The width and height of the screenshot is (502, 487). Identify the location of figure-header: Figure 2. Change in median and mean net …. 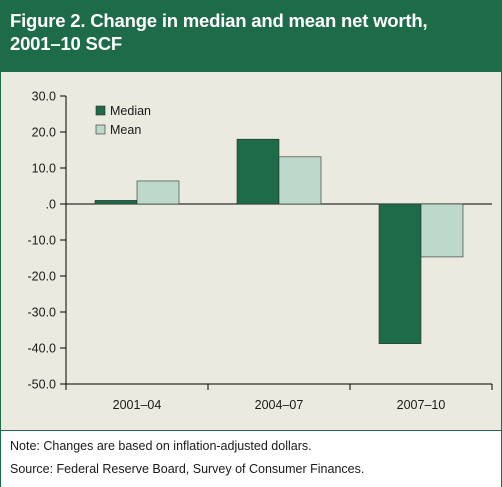
(251, 36).